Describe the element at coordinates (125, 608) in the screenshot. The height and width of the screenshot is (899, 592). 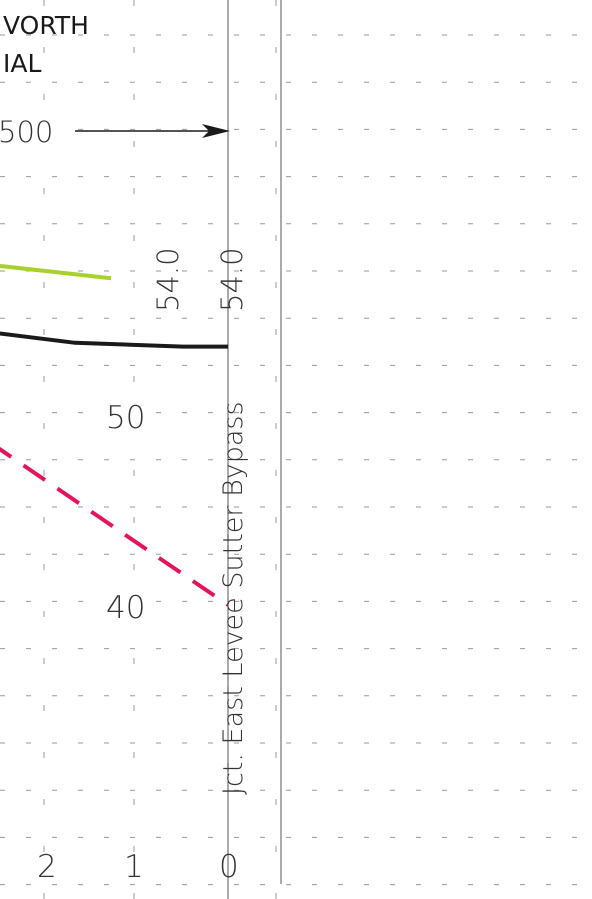
I see `y-tick-label-40: 40` at that location.